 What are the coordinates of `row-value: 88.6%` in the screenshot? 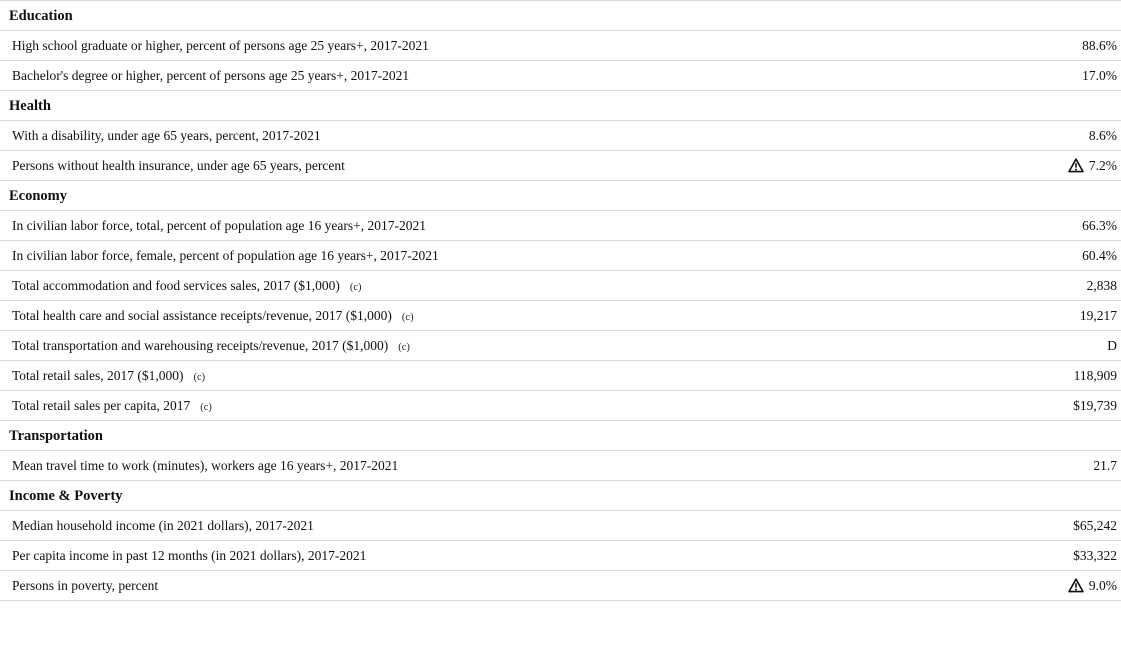 It's located at (1099, 45).